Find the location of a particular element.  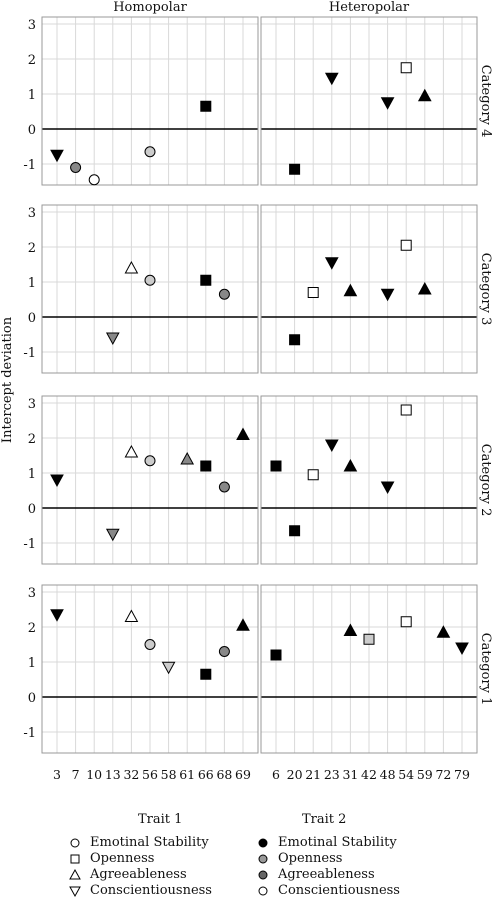

legend-trait1-item: Agreeableness is located at coordinates (127, 874).